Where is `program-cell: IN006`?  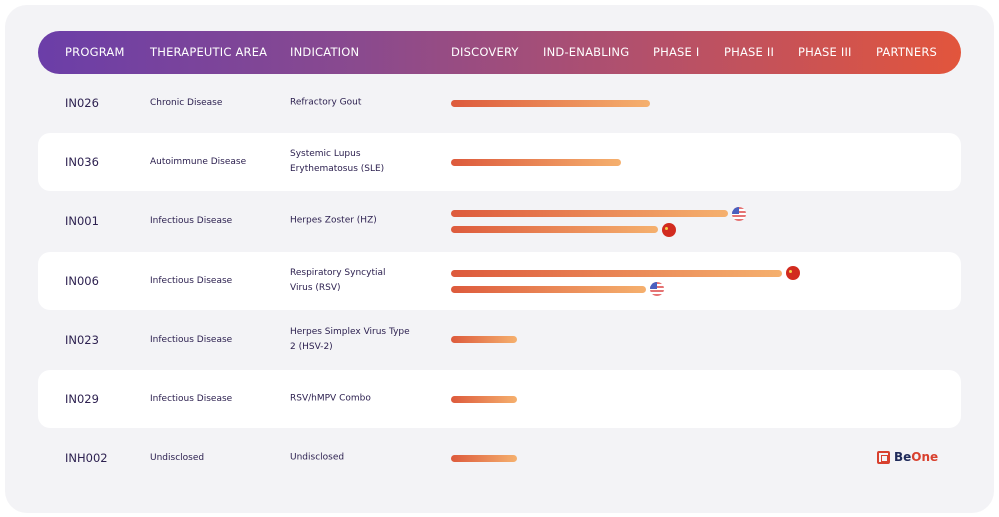
program-cell: IN006 is located at coordinates (82, 280).